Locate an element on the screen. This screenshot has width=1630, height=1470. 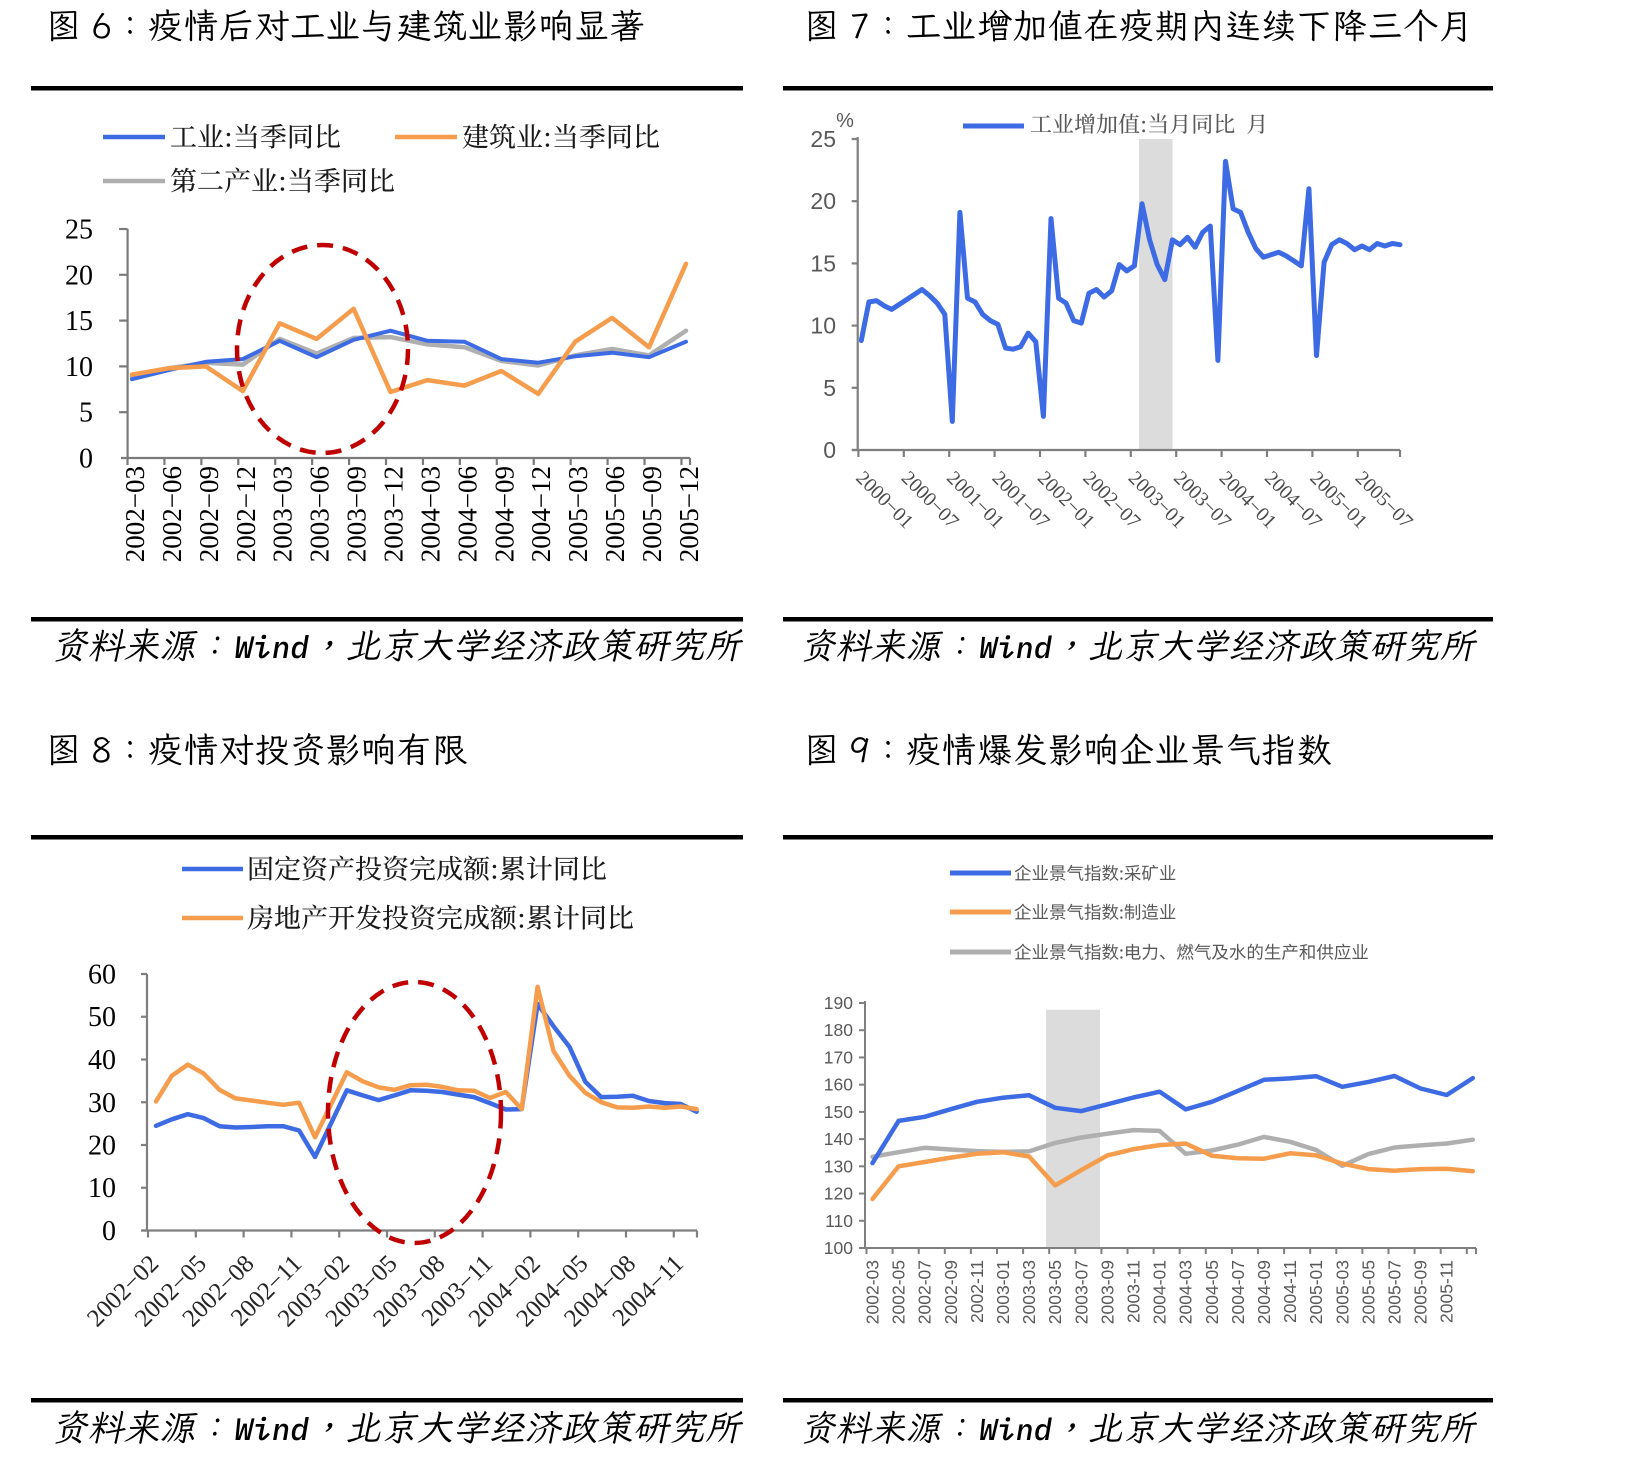
svg-text: 2004−12 is located at coordinates (541, 514).